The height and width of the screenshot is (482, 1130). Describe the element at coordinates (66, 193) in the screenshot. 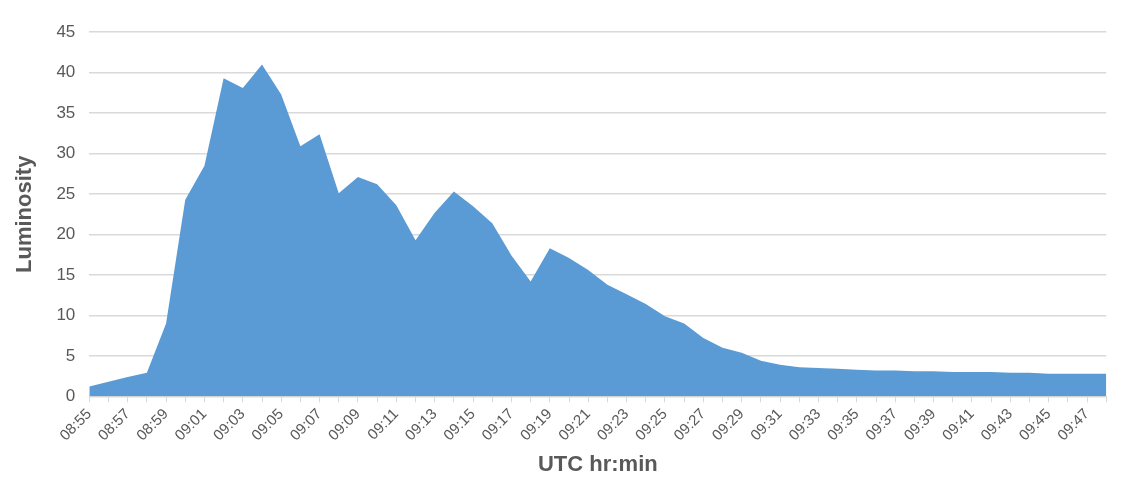

I see `y-tick-label: 25` at that location.